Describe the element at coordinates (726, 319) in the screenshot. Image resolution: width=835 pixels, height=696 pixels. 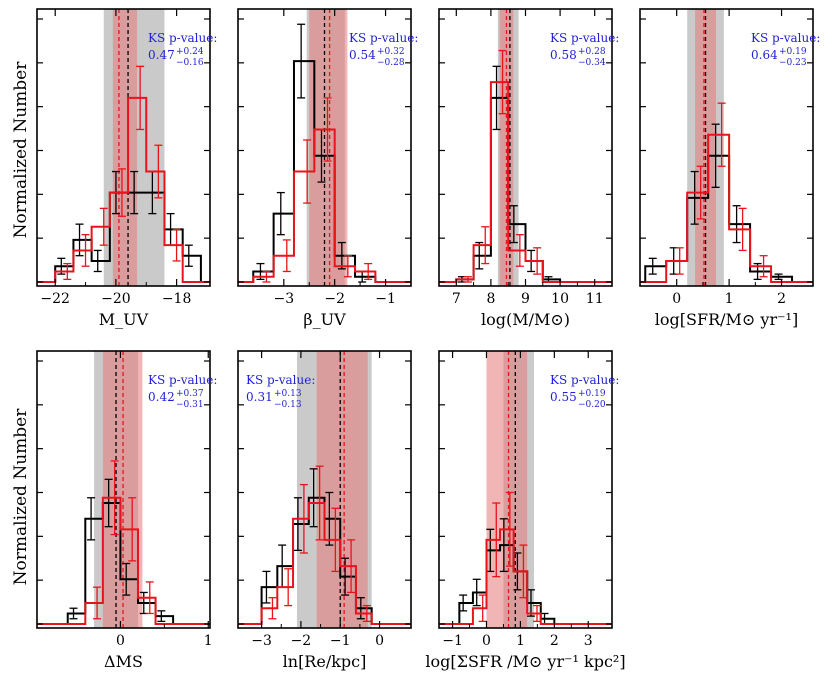
I see `x-axis-label: log[SFR/M⊙ yr⁻¹]` at that location.